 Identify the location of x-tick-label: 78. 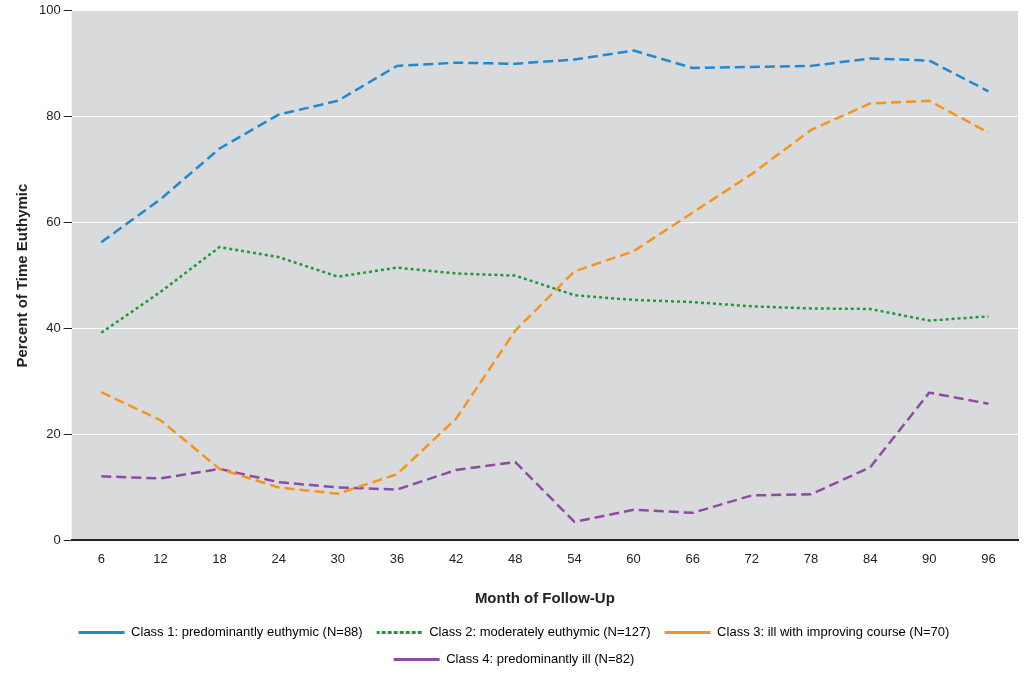
(811, 558).